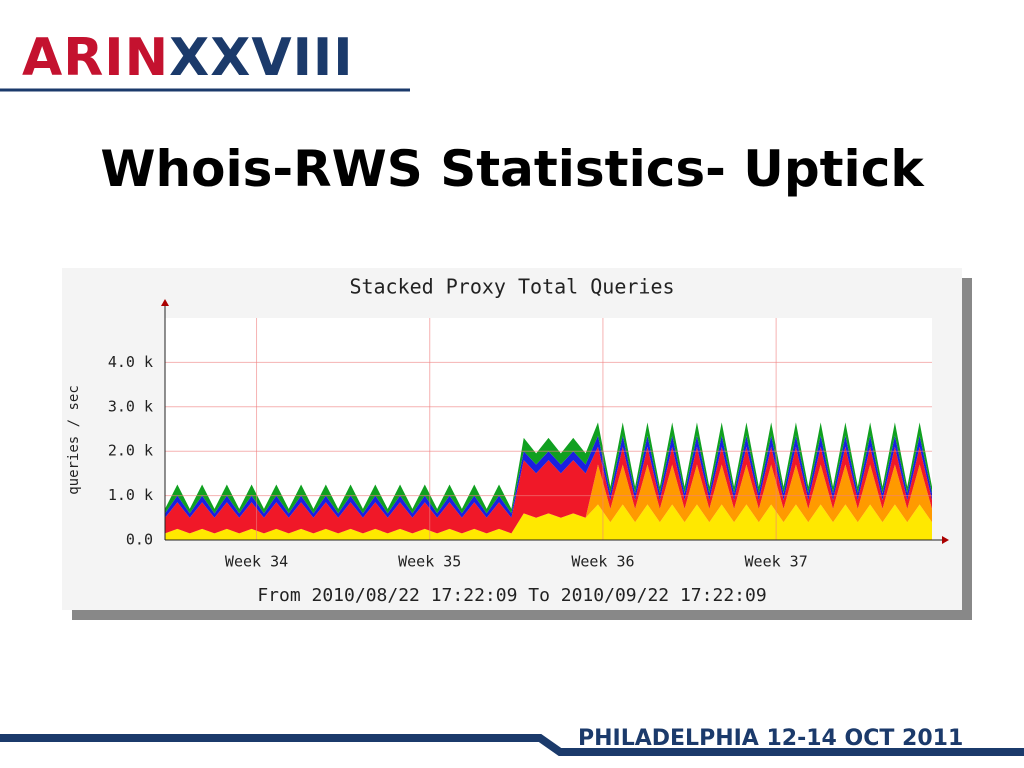  I want to click on y-arrow, so click(165, 302).